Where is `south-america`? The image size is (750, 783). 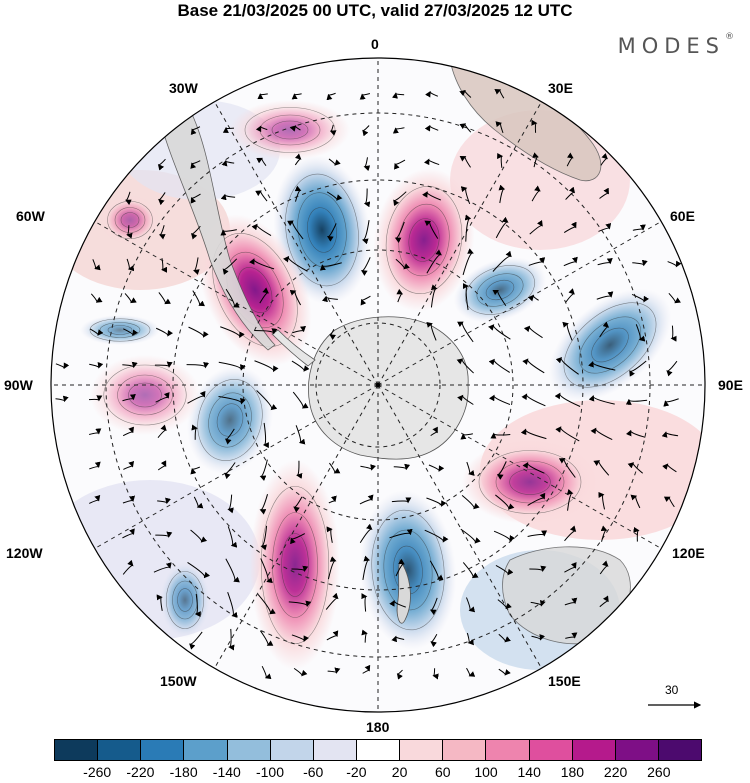 south-america is located at coordinates (217, 230).